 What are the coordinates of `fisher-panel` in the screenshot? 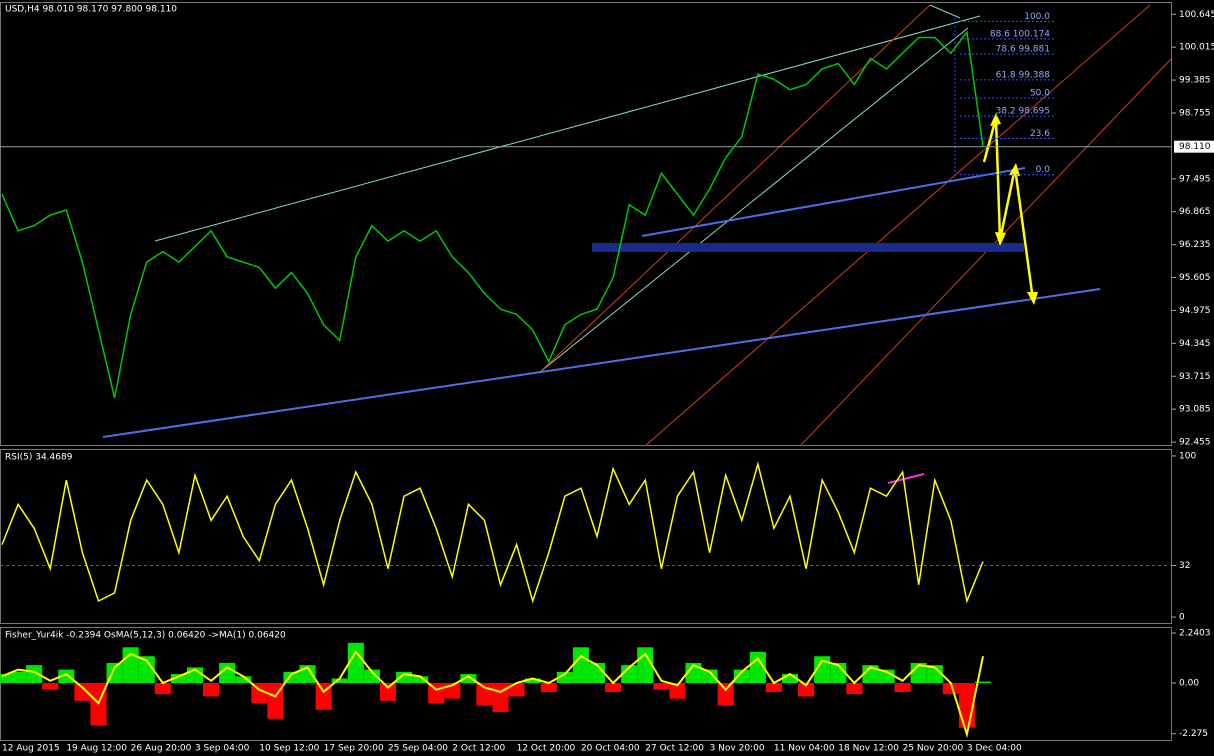 It's located at (586, 684).